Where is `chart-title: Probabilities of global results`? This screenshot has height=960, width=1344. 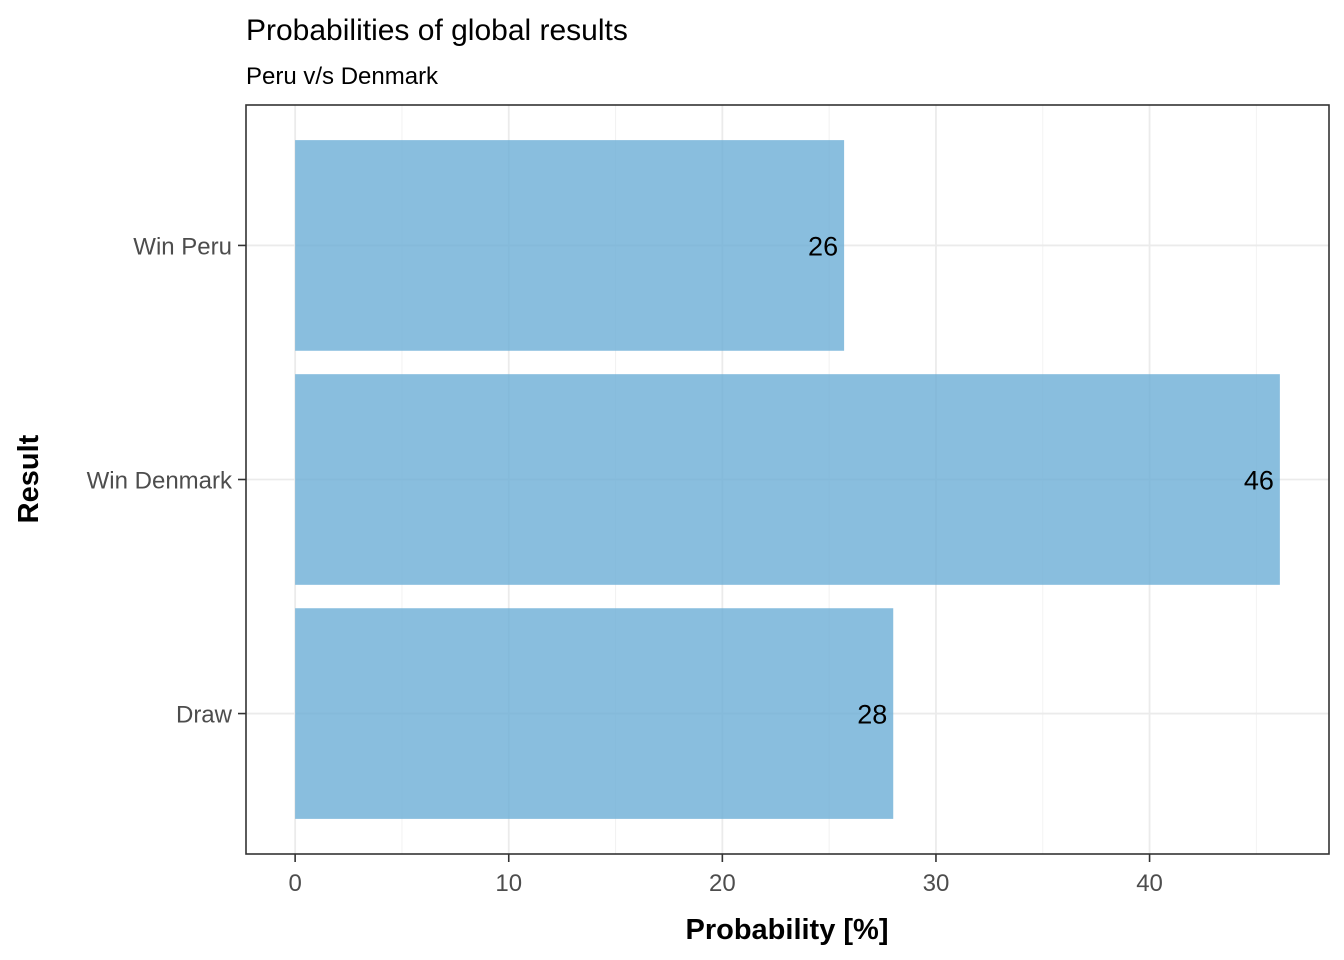 chart-title: Probabilities of global results is located at coordinates (437, 30).